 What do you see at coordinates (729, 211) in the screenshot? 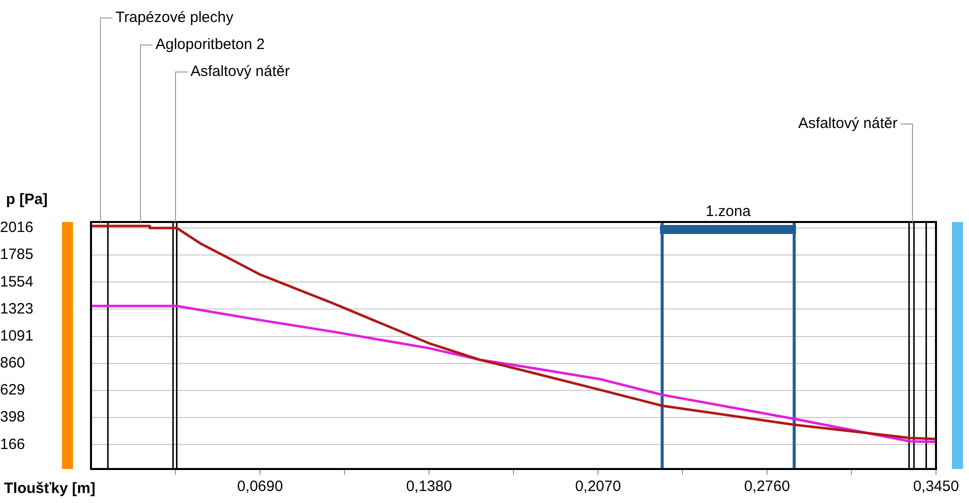
I see `text: 1.zona` at bounding box center [729, 211].